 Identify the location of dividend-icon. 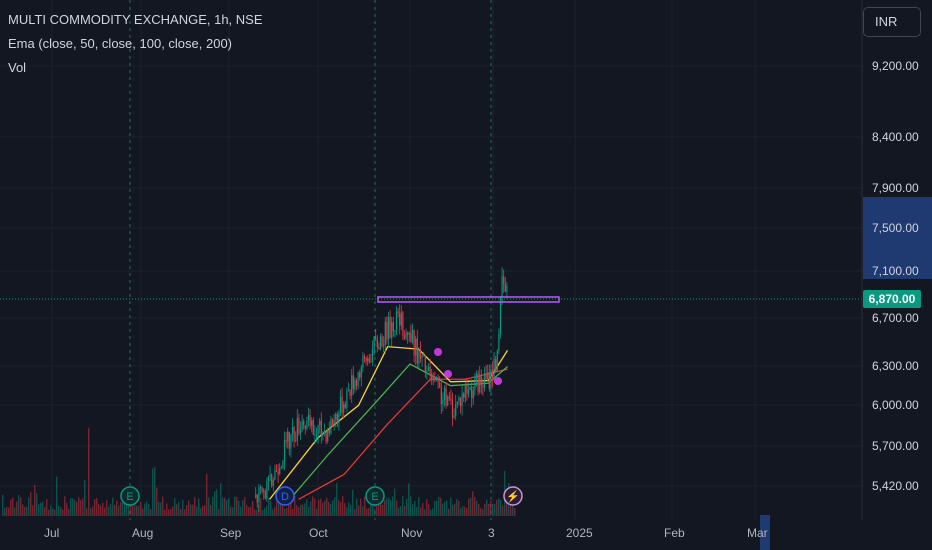
(285, 496).